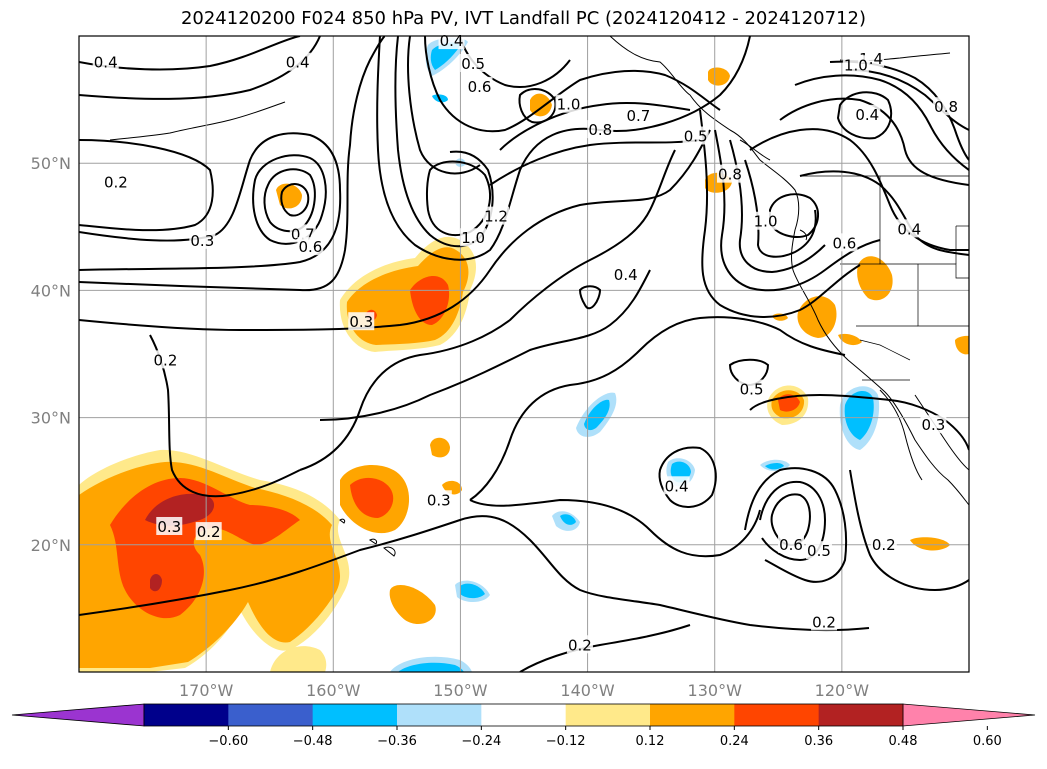 This screenshot has width=1047, height=769. I want to click on lon-tick-label: 170°W, so click(206, 690).